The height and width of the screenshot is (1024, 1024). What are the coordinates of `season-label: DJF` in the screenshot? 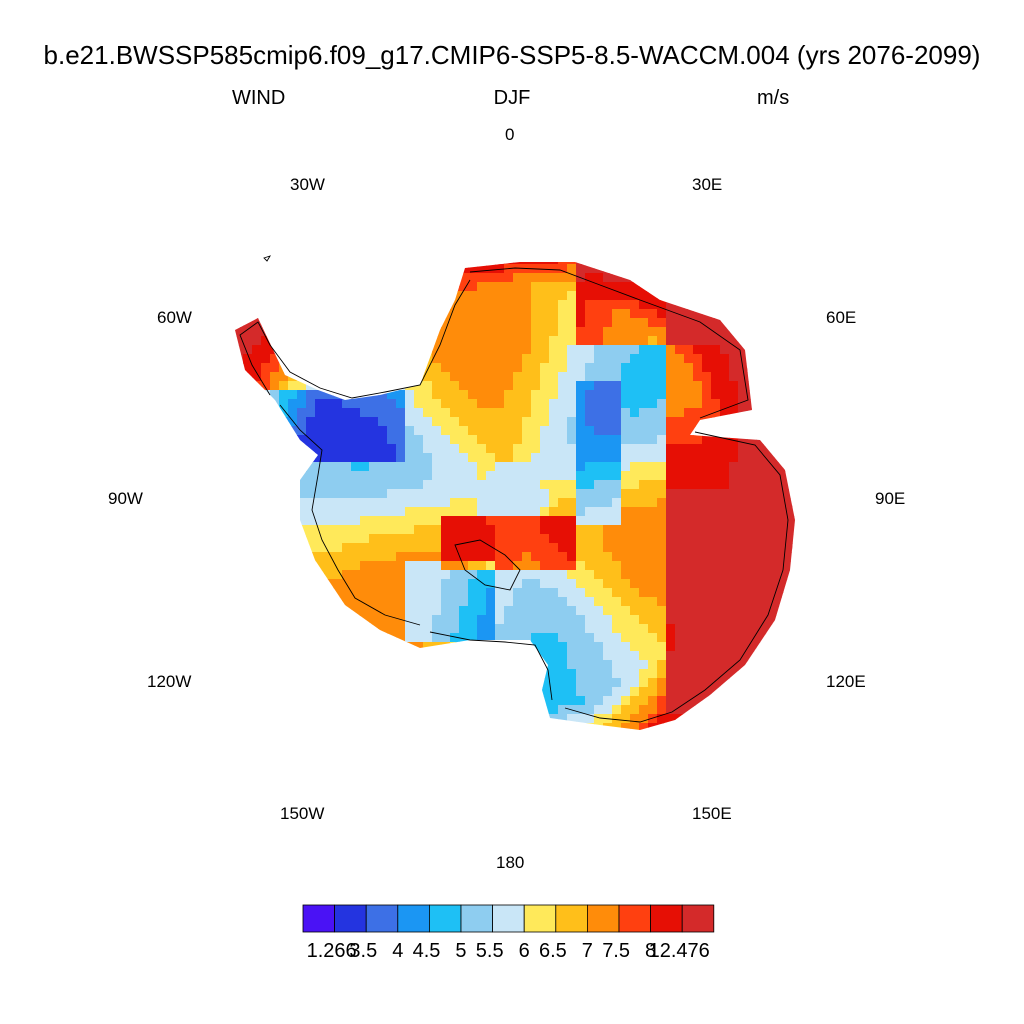 It's located at (512, 98).